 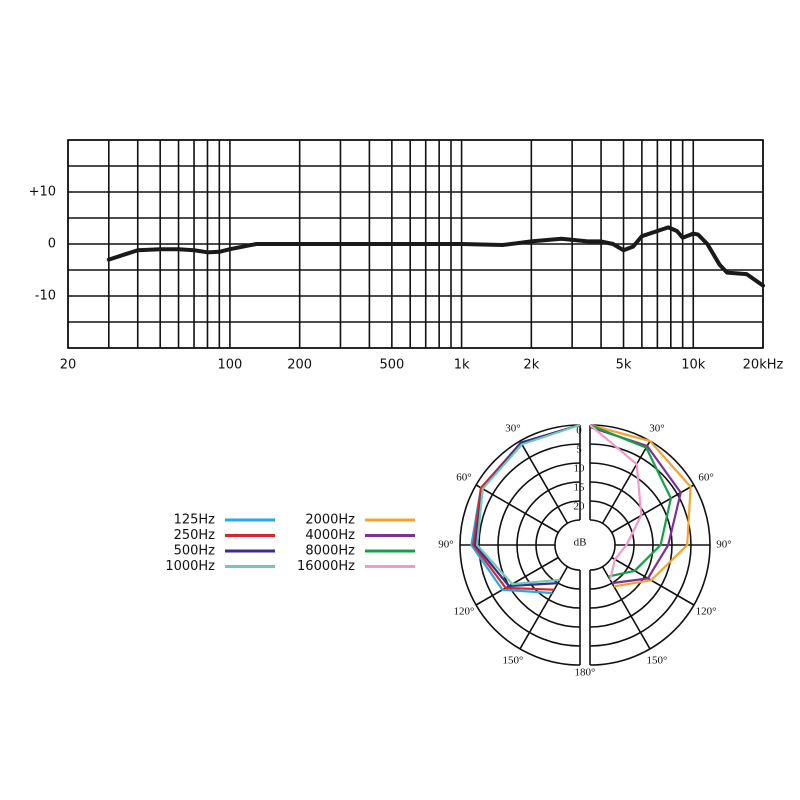 What do you see at coordinates (230, 365) in the screenshot?
I see `x-tick-label: 100` at bounding box center [230, 365].